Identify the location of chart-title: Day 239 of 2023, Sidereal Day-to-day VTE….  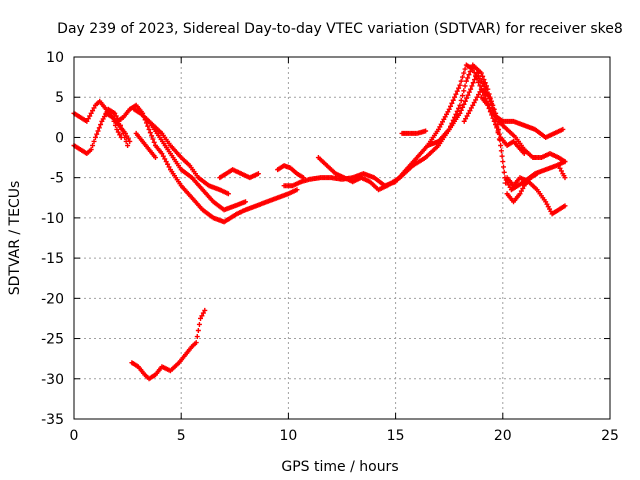
(340, 29).